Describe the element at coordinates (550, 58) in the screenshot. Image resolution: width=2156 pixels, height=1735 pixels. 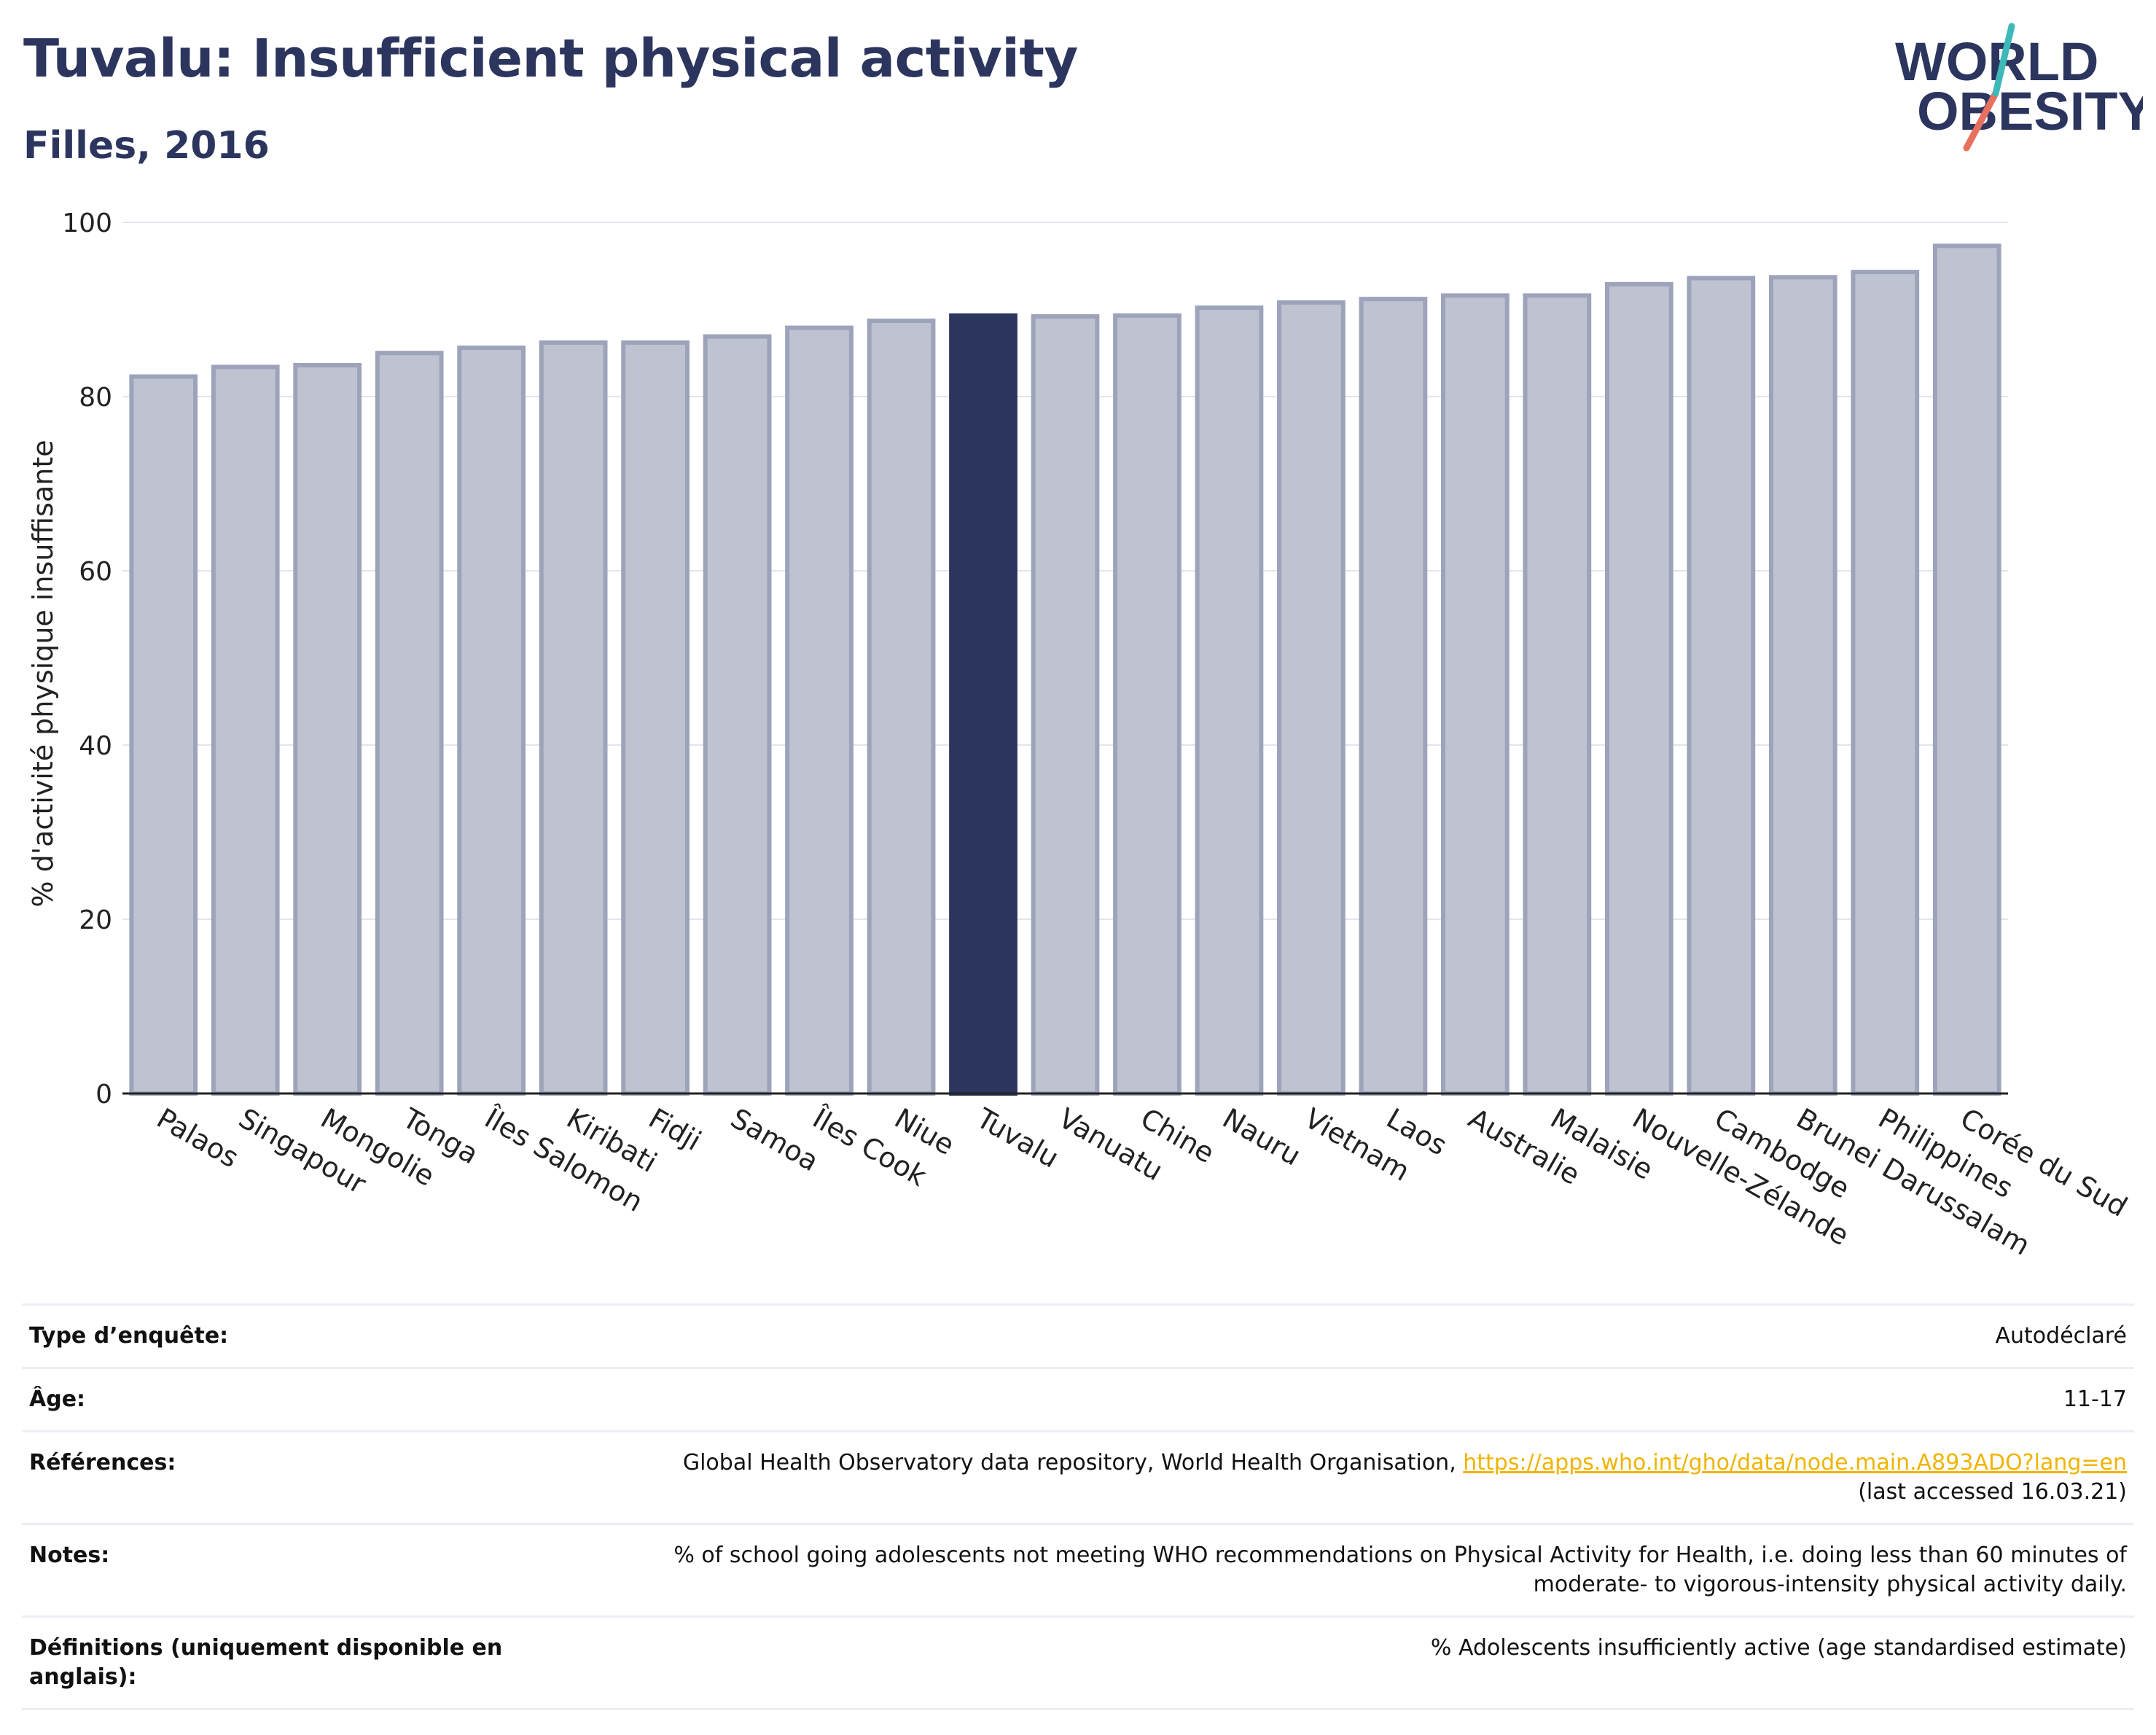
I see `chart-title: Tuvalu: Insufficient physical activity` at that location.